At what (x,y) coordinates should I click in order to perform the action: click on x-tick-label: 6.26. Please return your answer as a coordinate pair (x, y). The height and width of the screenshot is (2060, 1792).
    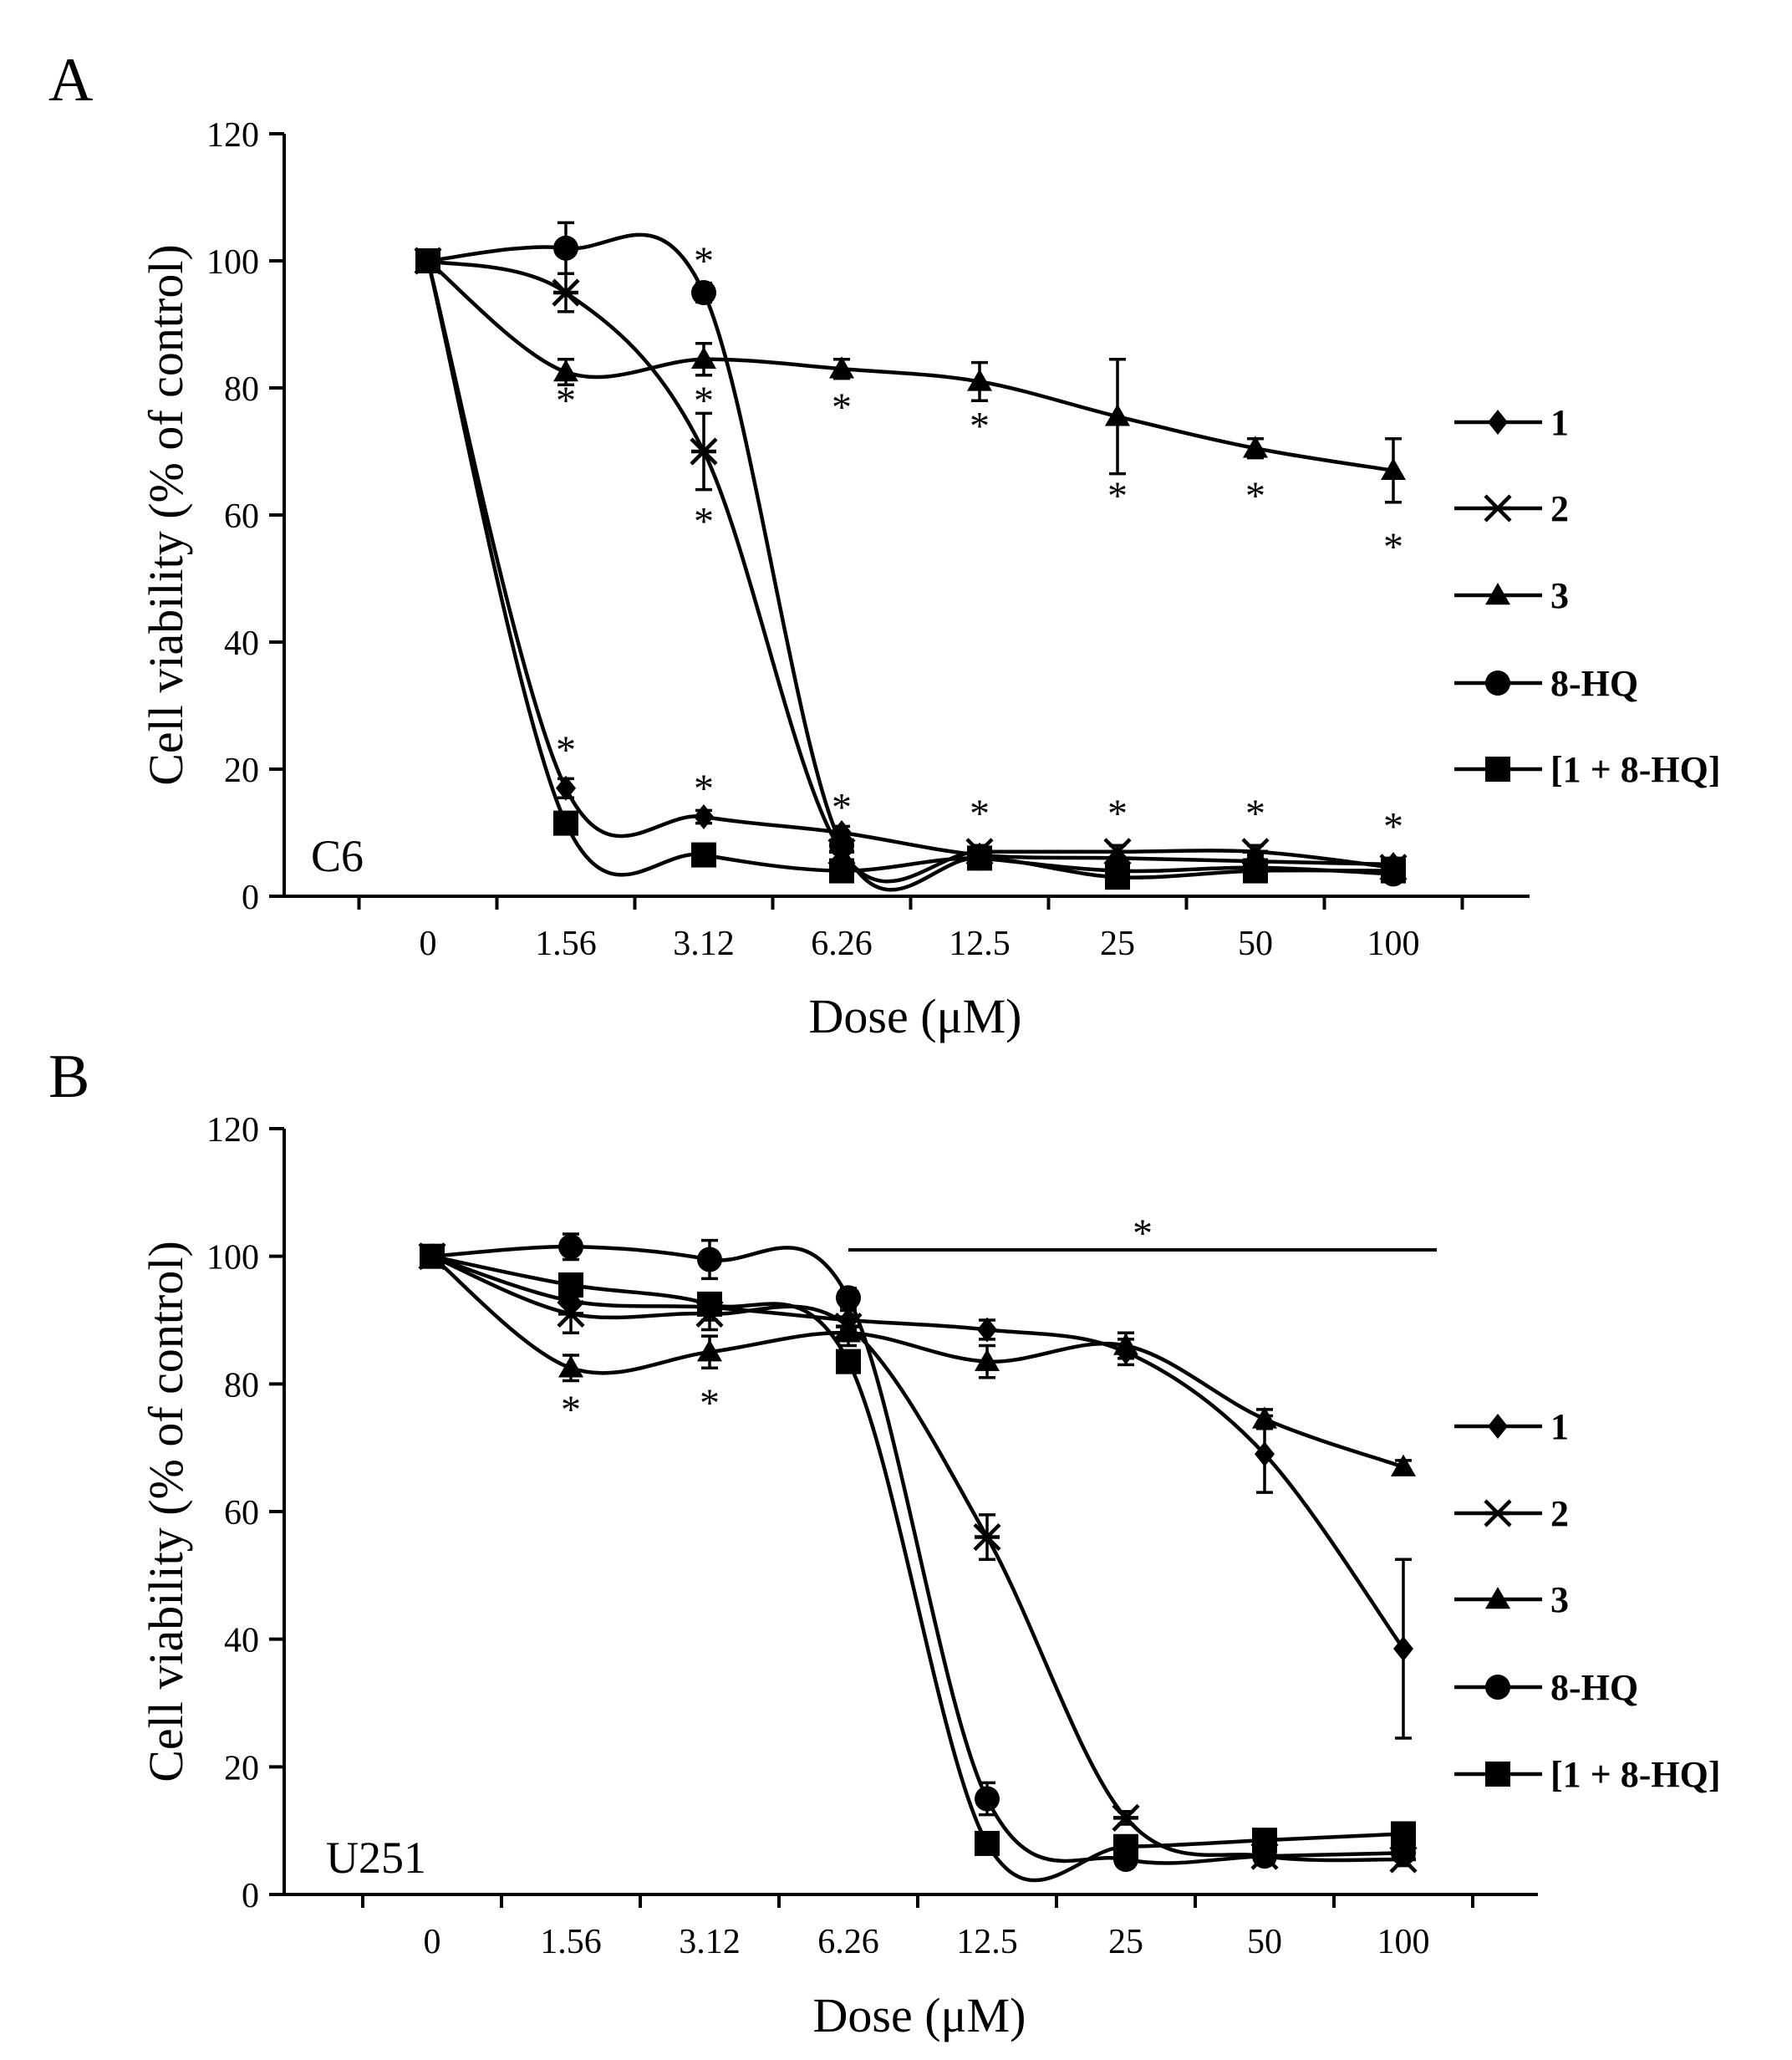
    Looking at the image, I should click on (848, 1942).